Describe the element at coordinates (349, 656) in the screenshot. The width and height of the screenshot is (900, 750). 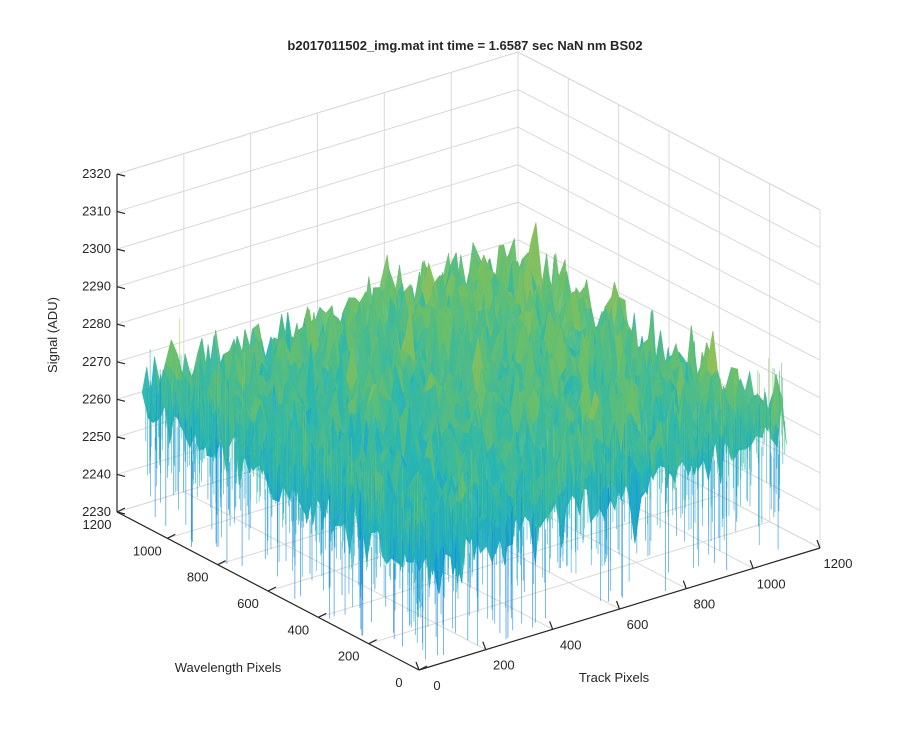
I see `y-tick-label: 200` at that location.